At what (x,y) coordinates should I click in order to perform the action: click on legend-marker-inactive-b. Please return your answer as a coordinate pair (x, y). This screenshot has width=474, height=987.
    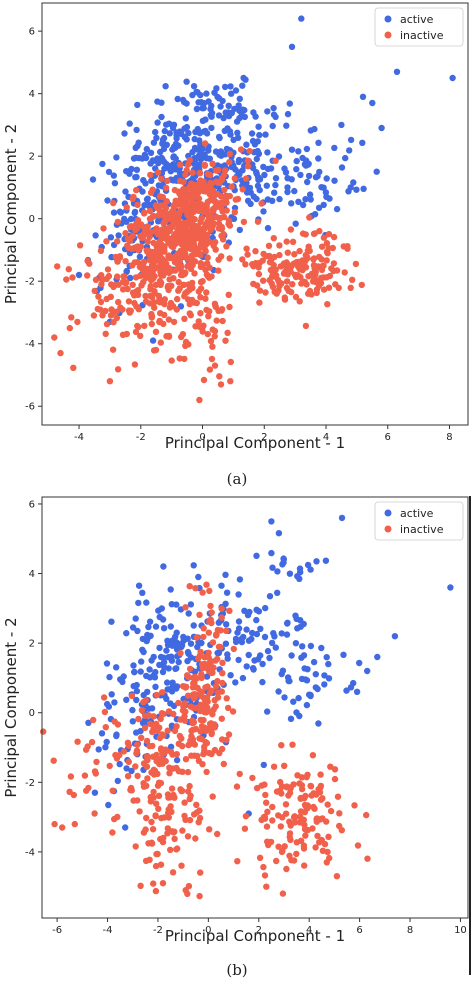
    Looking at the image, I should click on (388, 529).